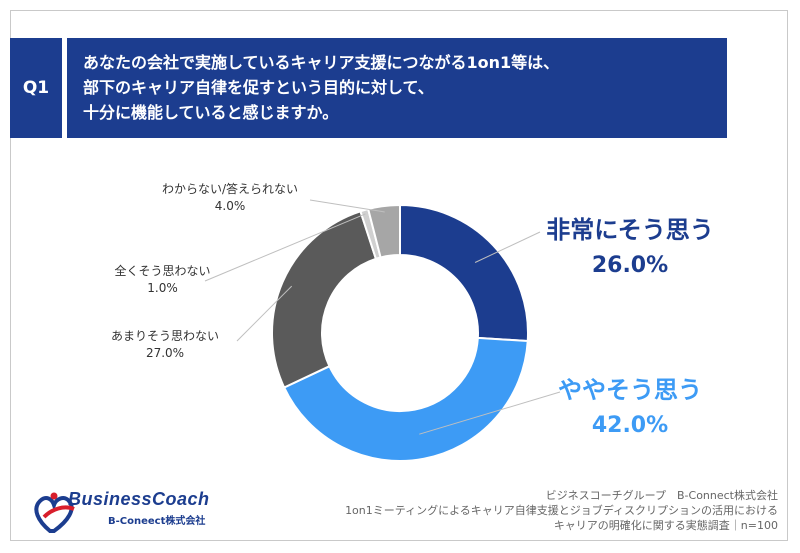 The height and width of the screenshot is (553, 800). I want to click on label-somewhat-agree-name: ややそう思う, so click(630, 390).